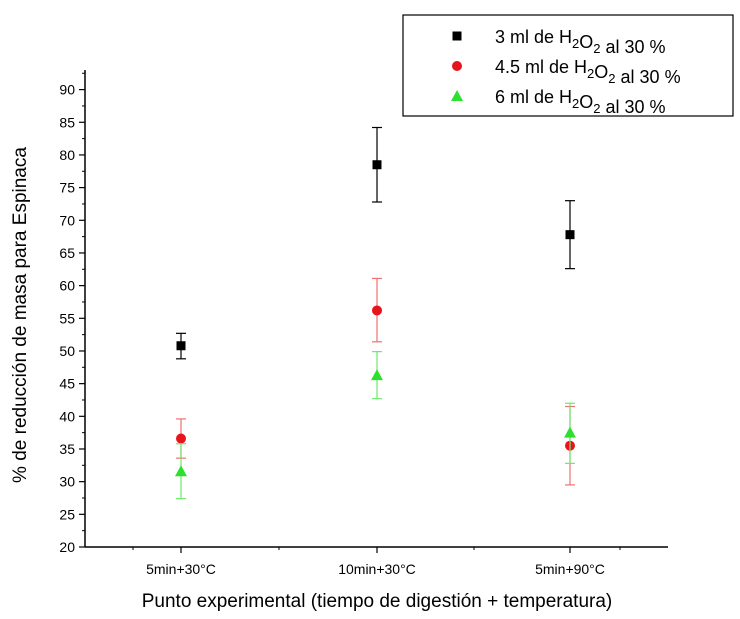  Describe the element at coordinates (580, 102) in the screenshot. I see `legend-label: 6 ml de H2O2 al 30 %` at that location.